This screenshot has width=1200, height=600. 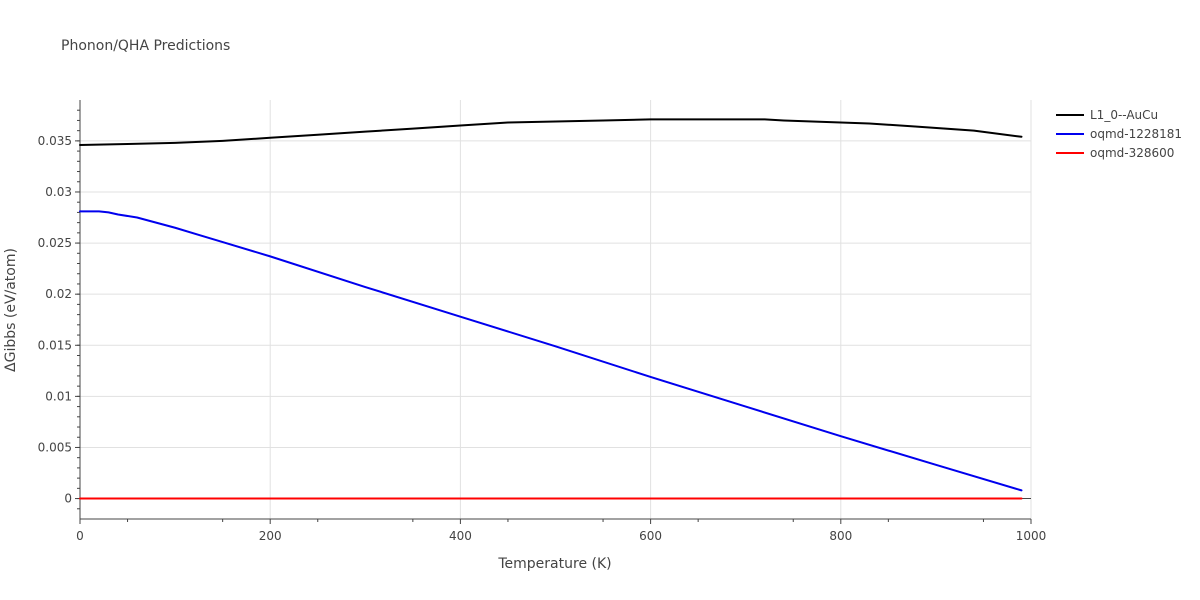 What do you see at coordinates (840, 536) in the screenshot?
I see `x-tick-label: 800` at bounding box center [840, 536].